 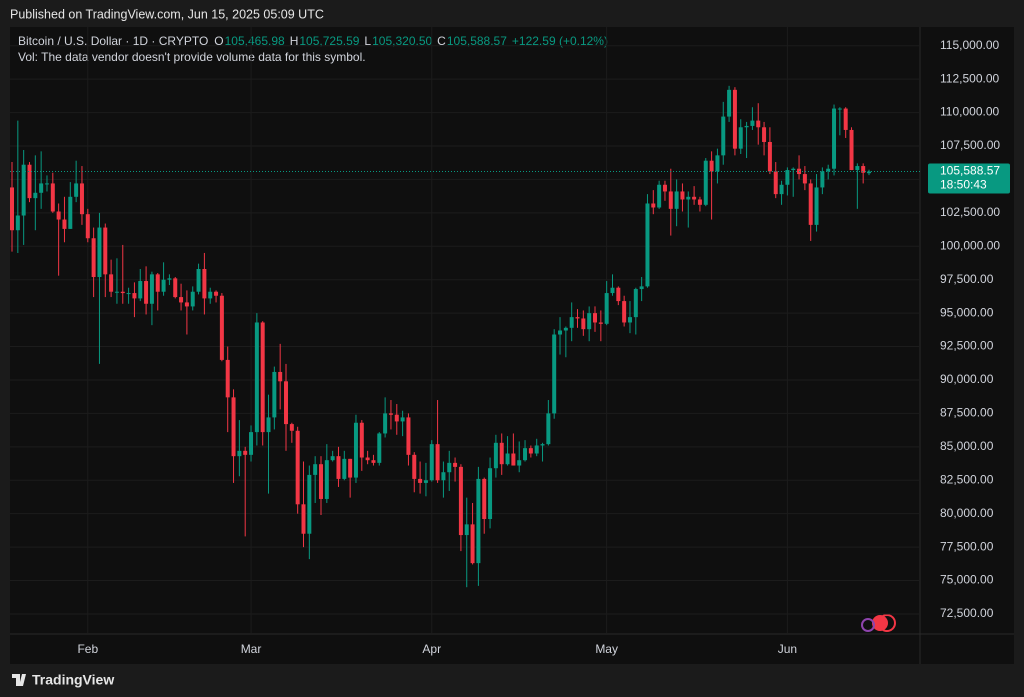 I want to click on y-tick-label: 92,500.00, so click(x=967, y=346).